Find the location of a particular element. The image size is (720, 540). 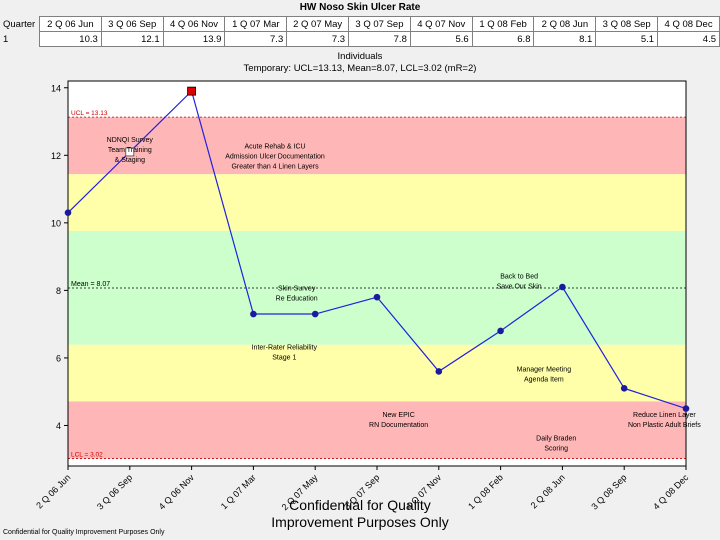

y-tick-label: 6 is located at coordinates (58, 358).